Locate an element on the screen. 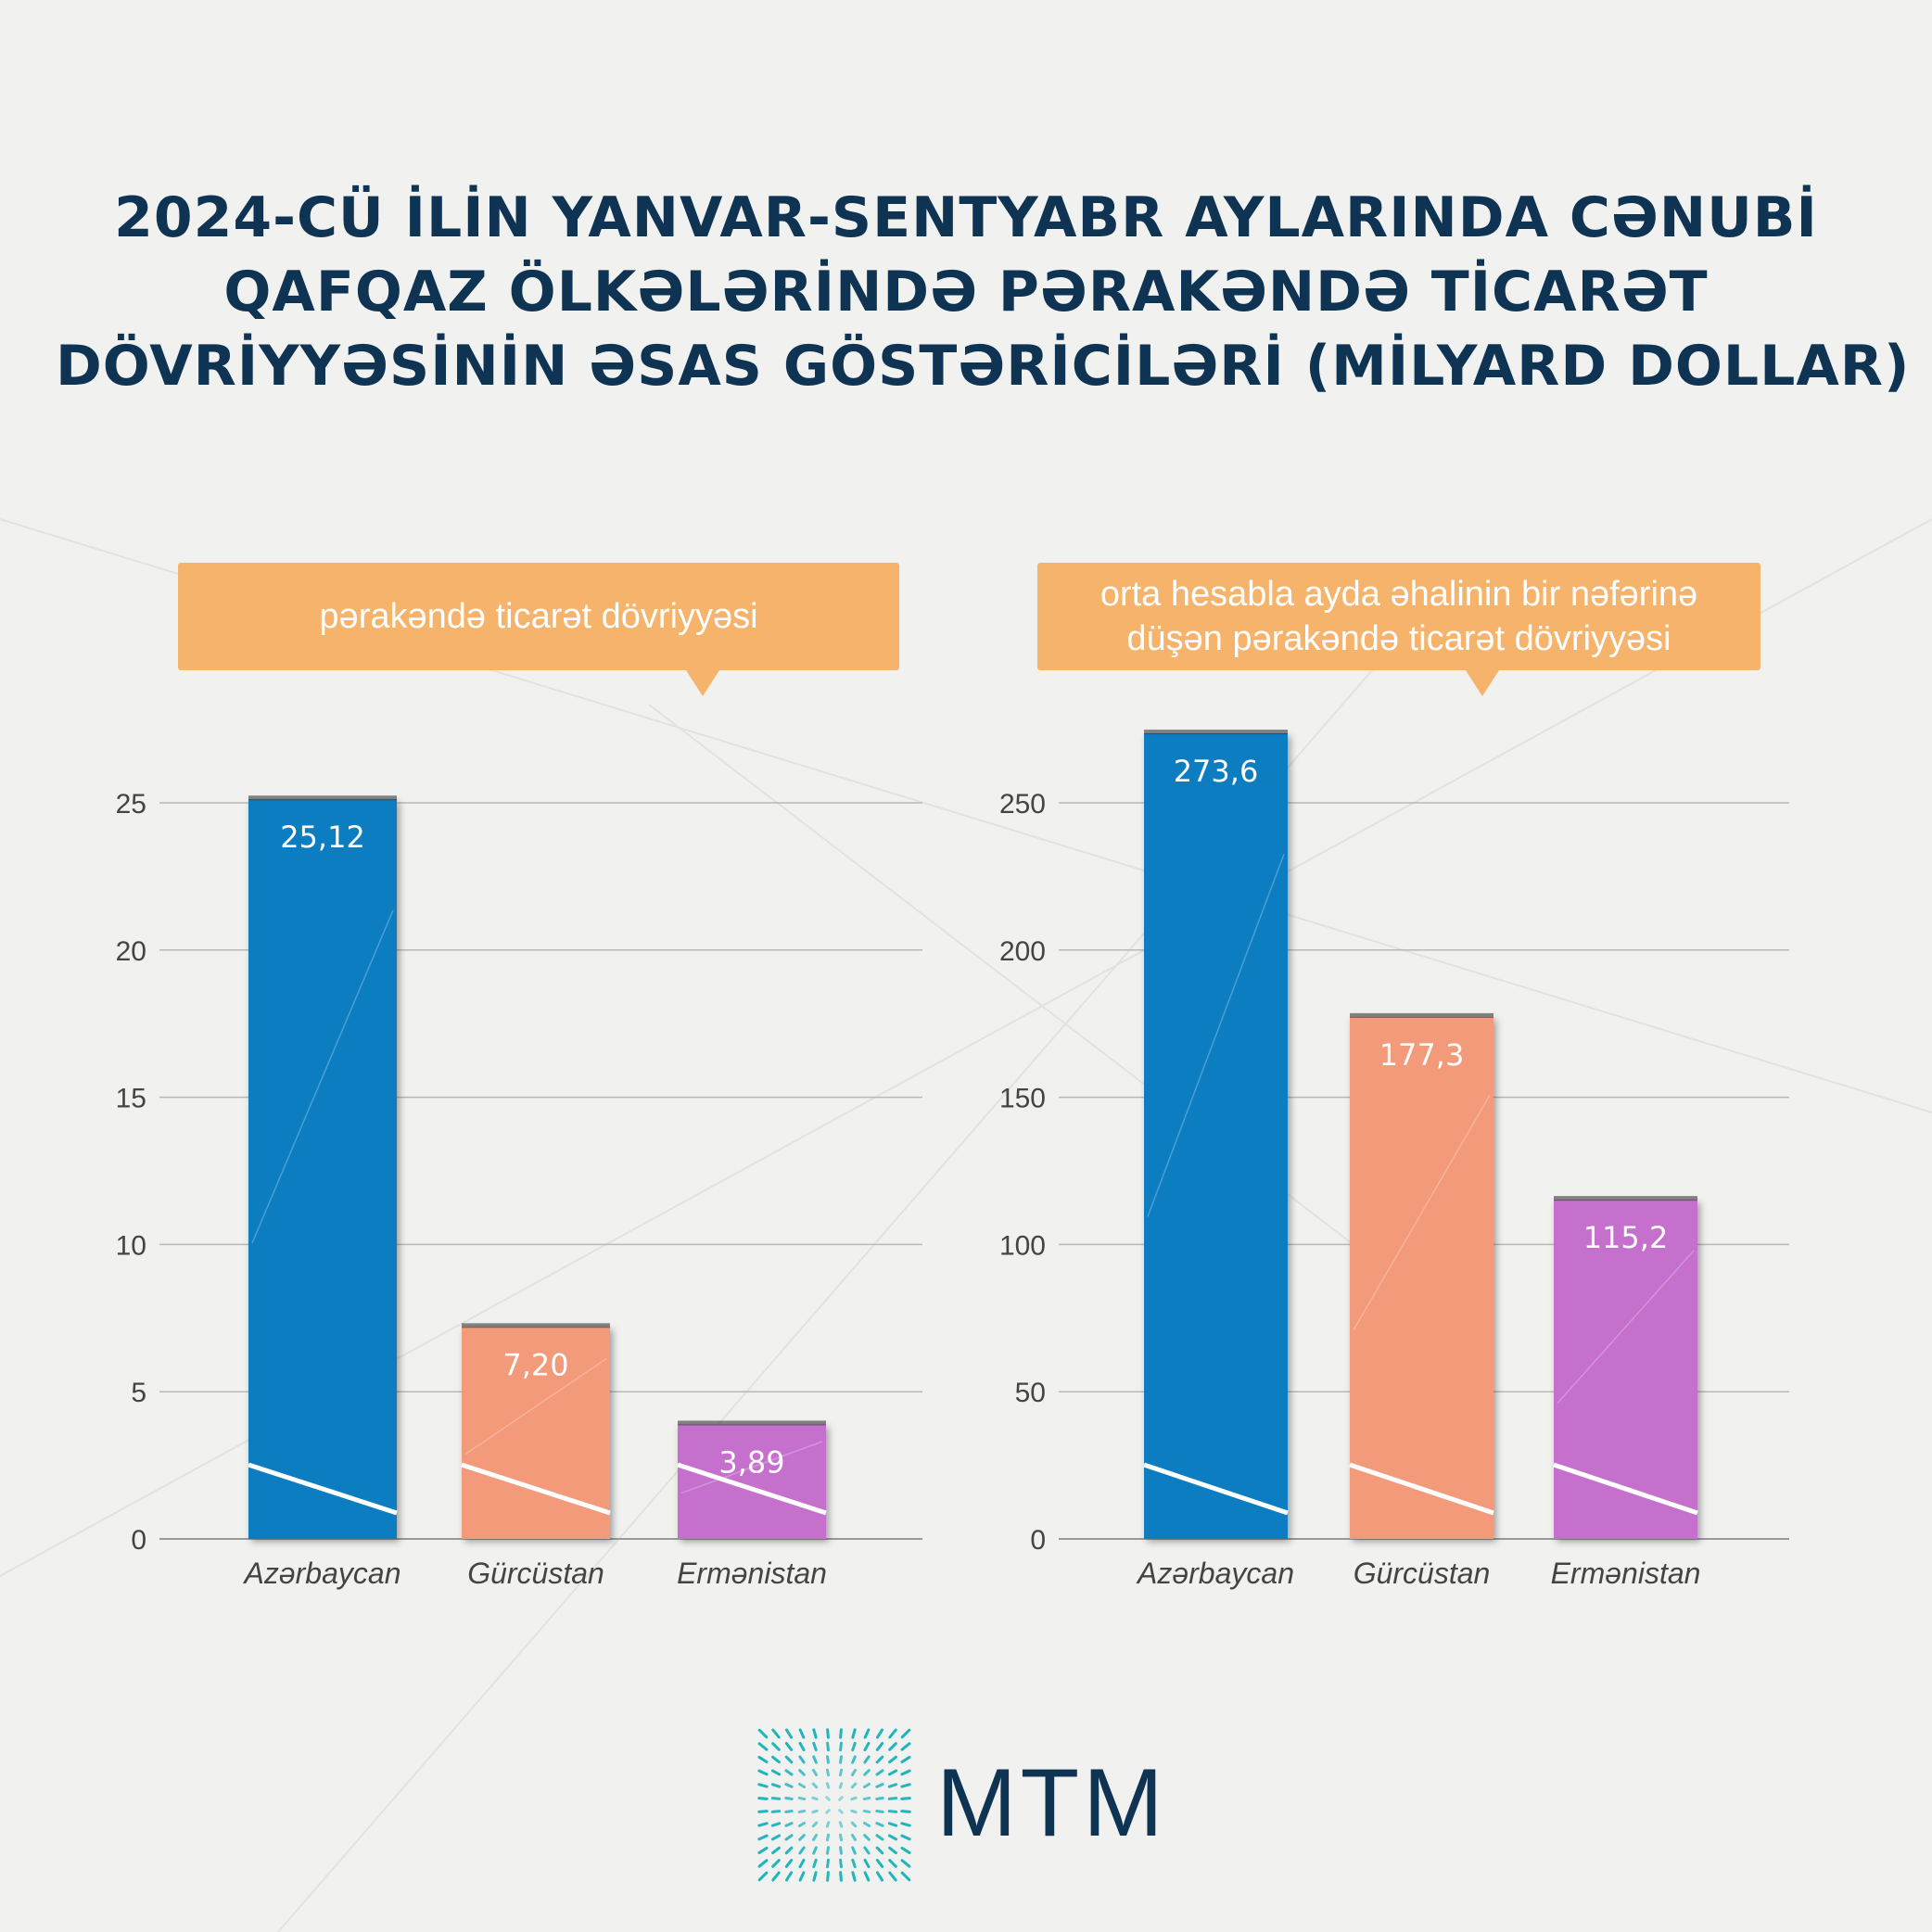  title-line-2: QAFQAZ ÖLKƏLƏRİNDƏ PƏRAKƏNDƏ TİCARƏT is located at coordinates (966, 292).